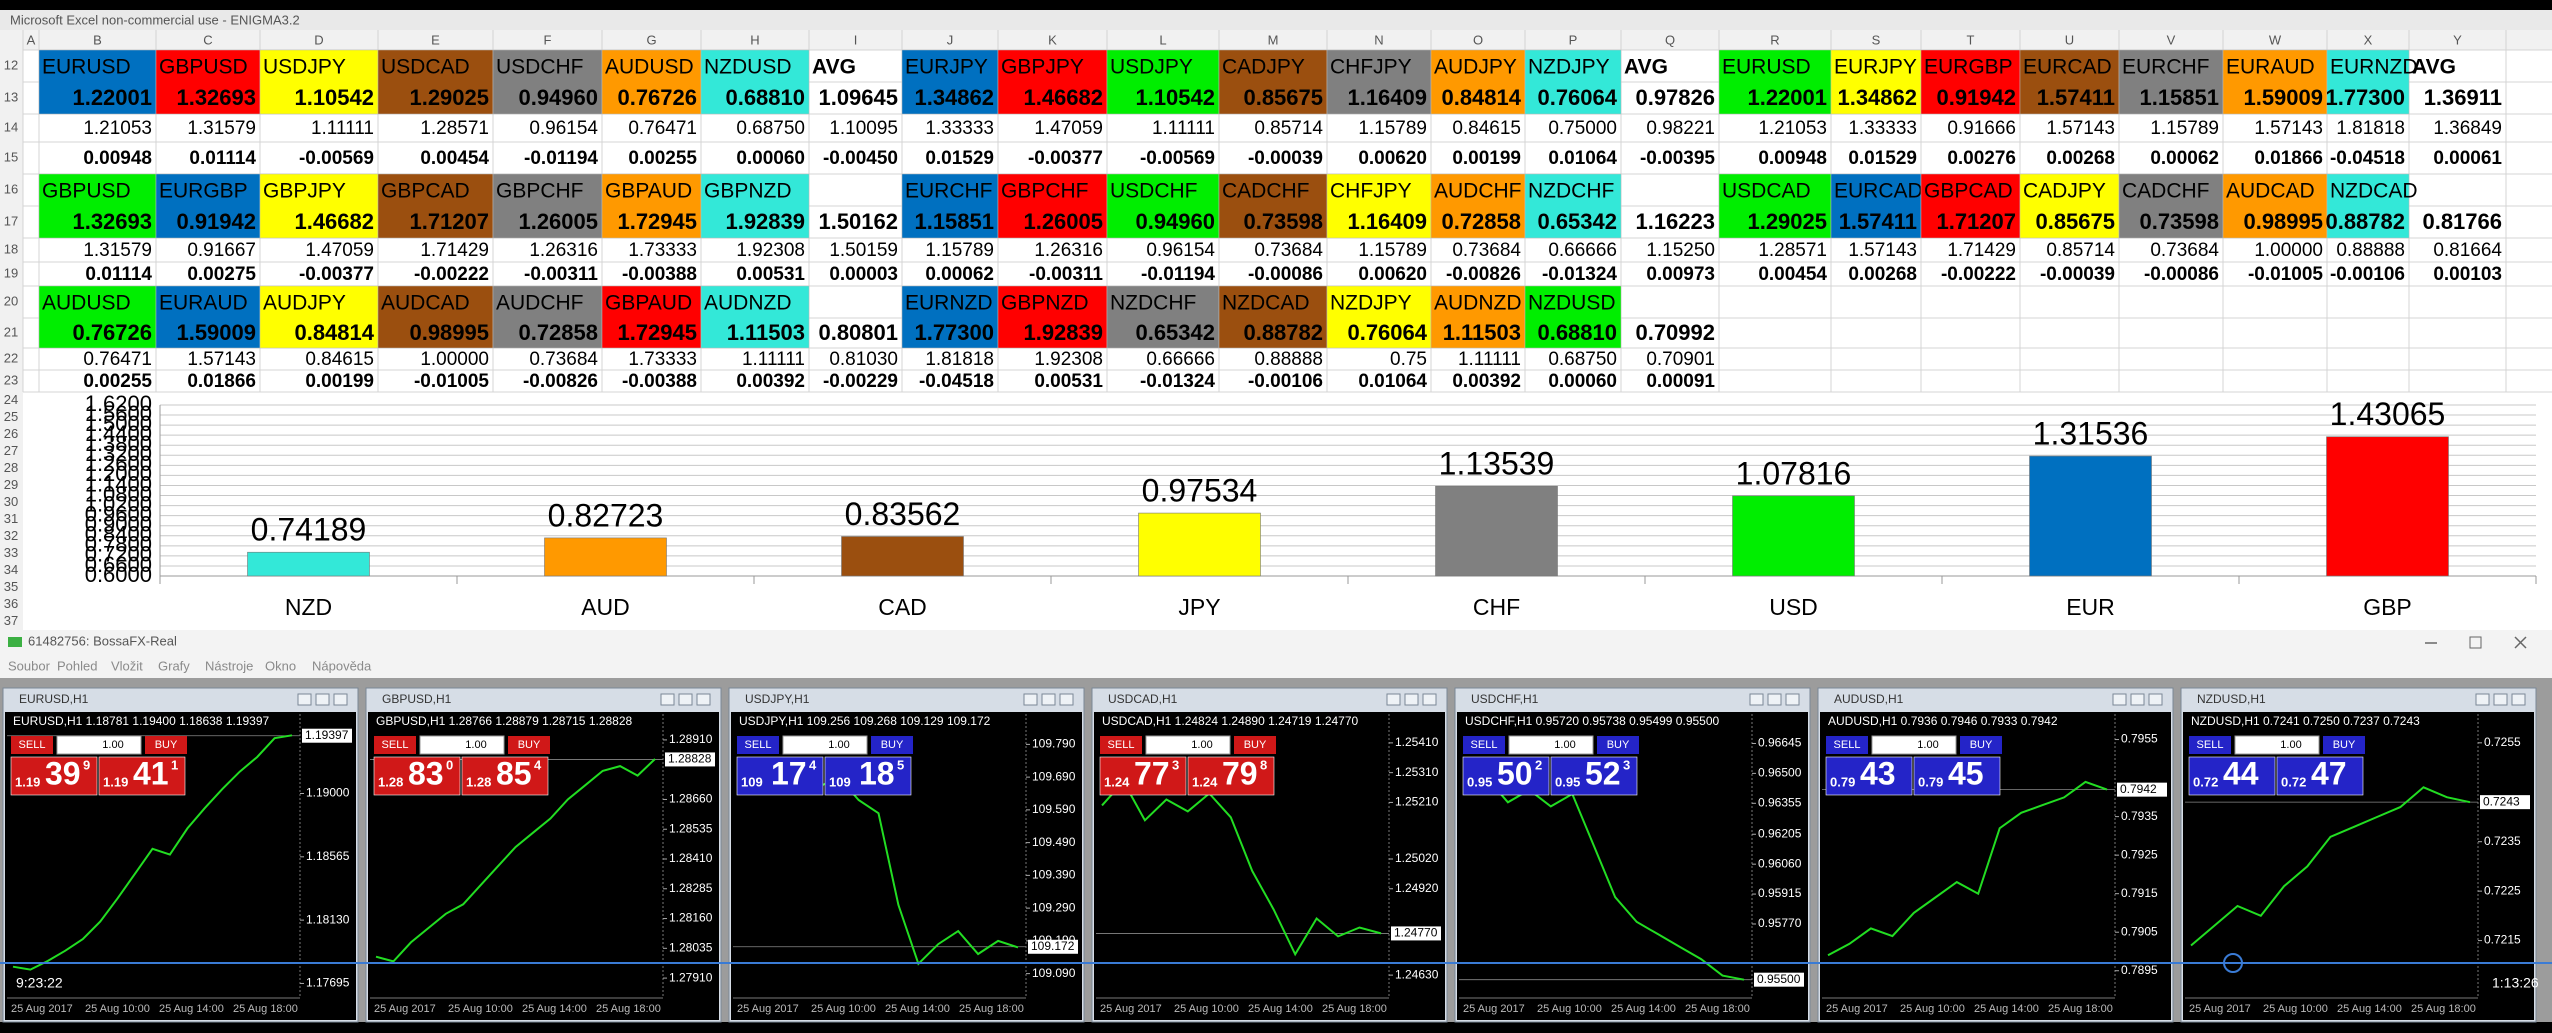 The width and height of the screenshot is (2552, 1033). I want to click on menu-item: Pohled, so click(77, 665).